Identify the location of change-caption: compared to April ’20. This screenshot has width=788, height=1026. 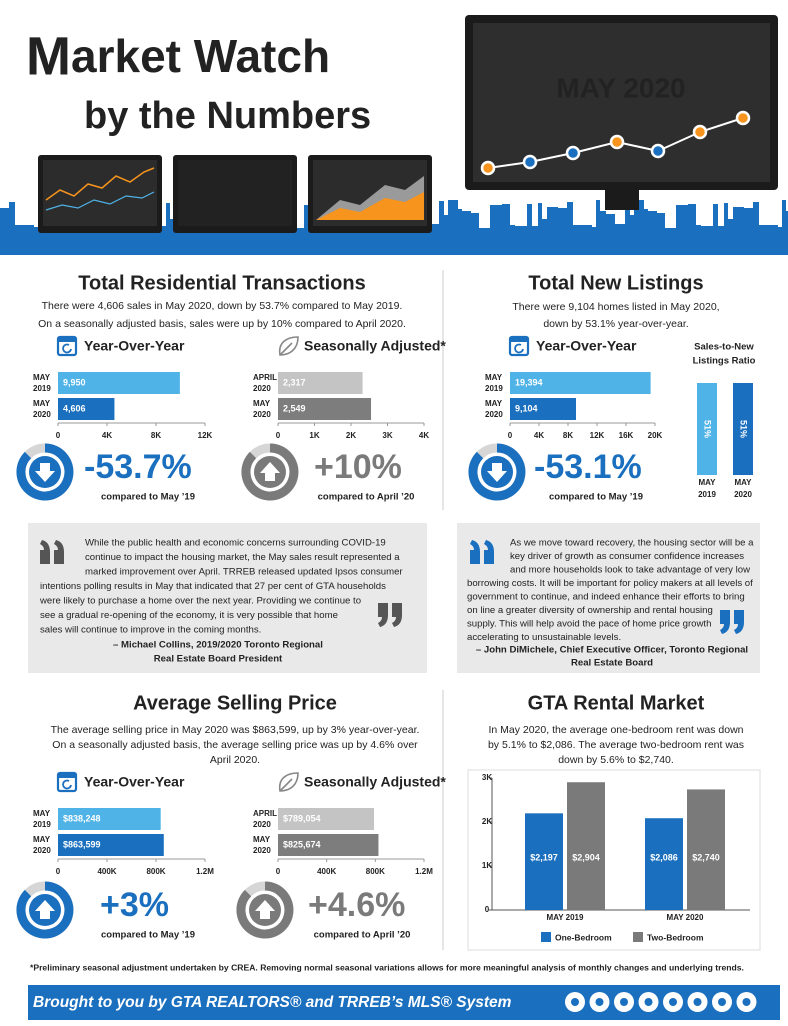
(366, 497).